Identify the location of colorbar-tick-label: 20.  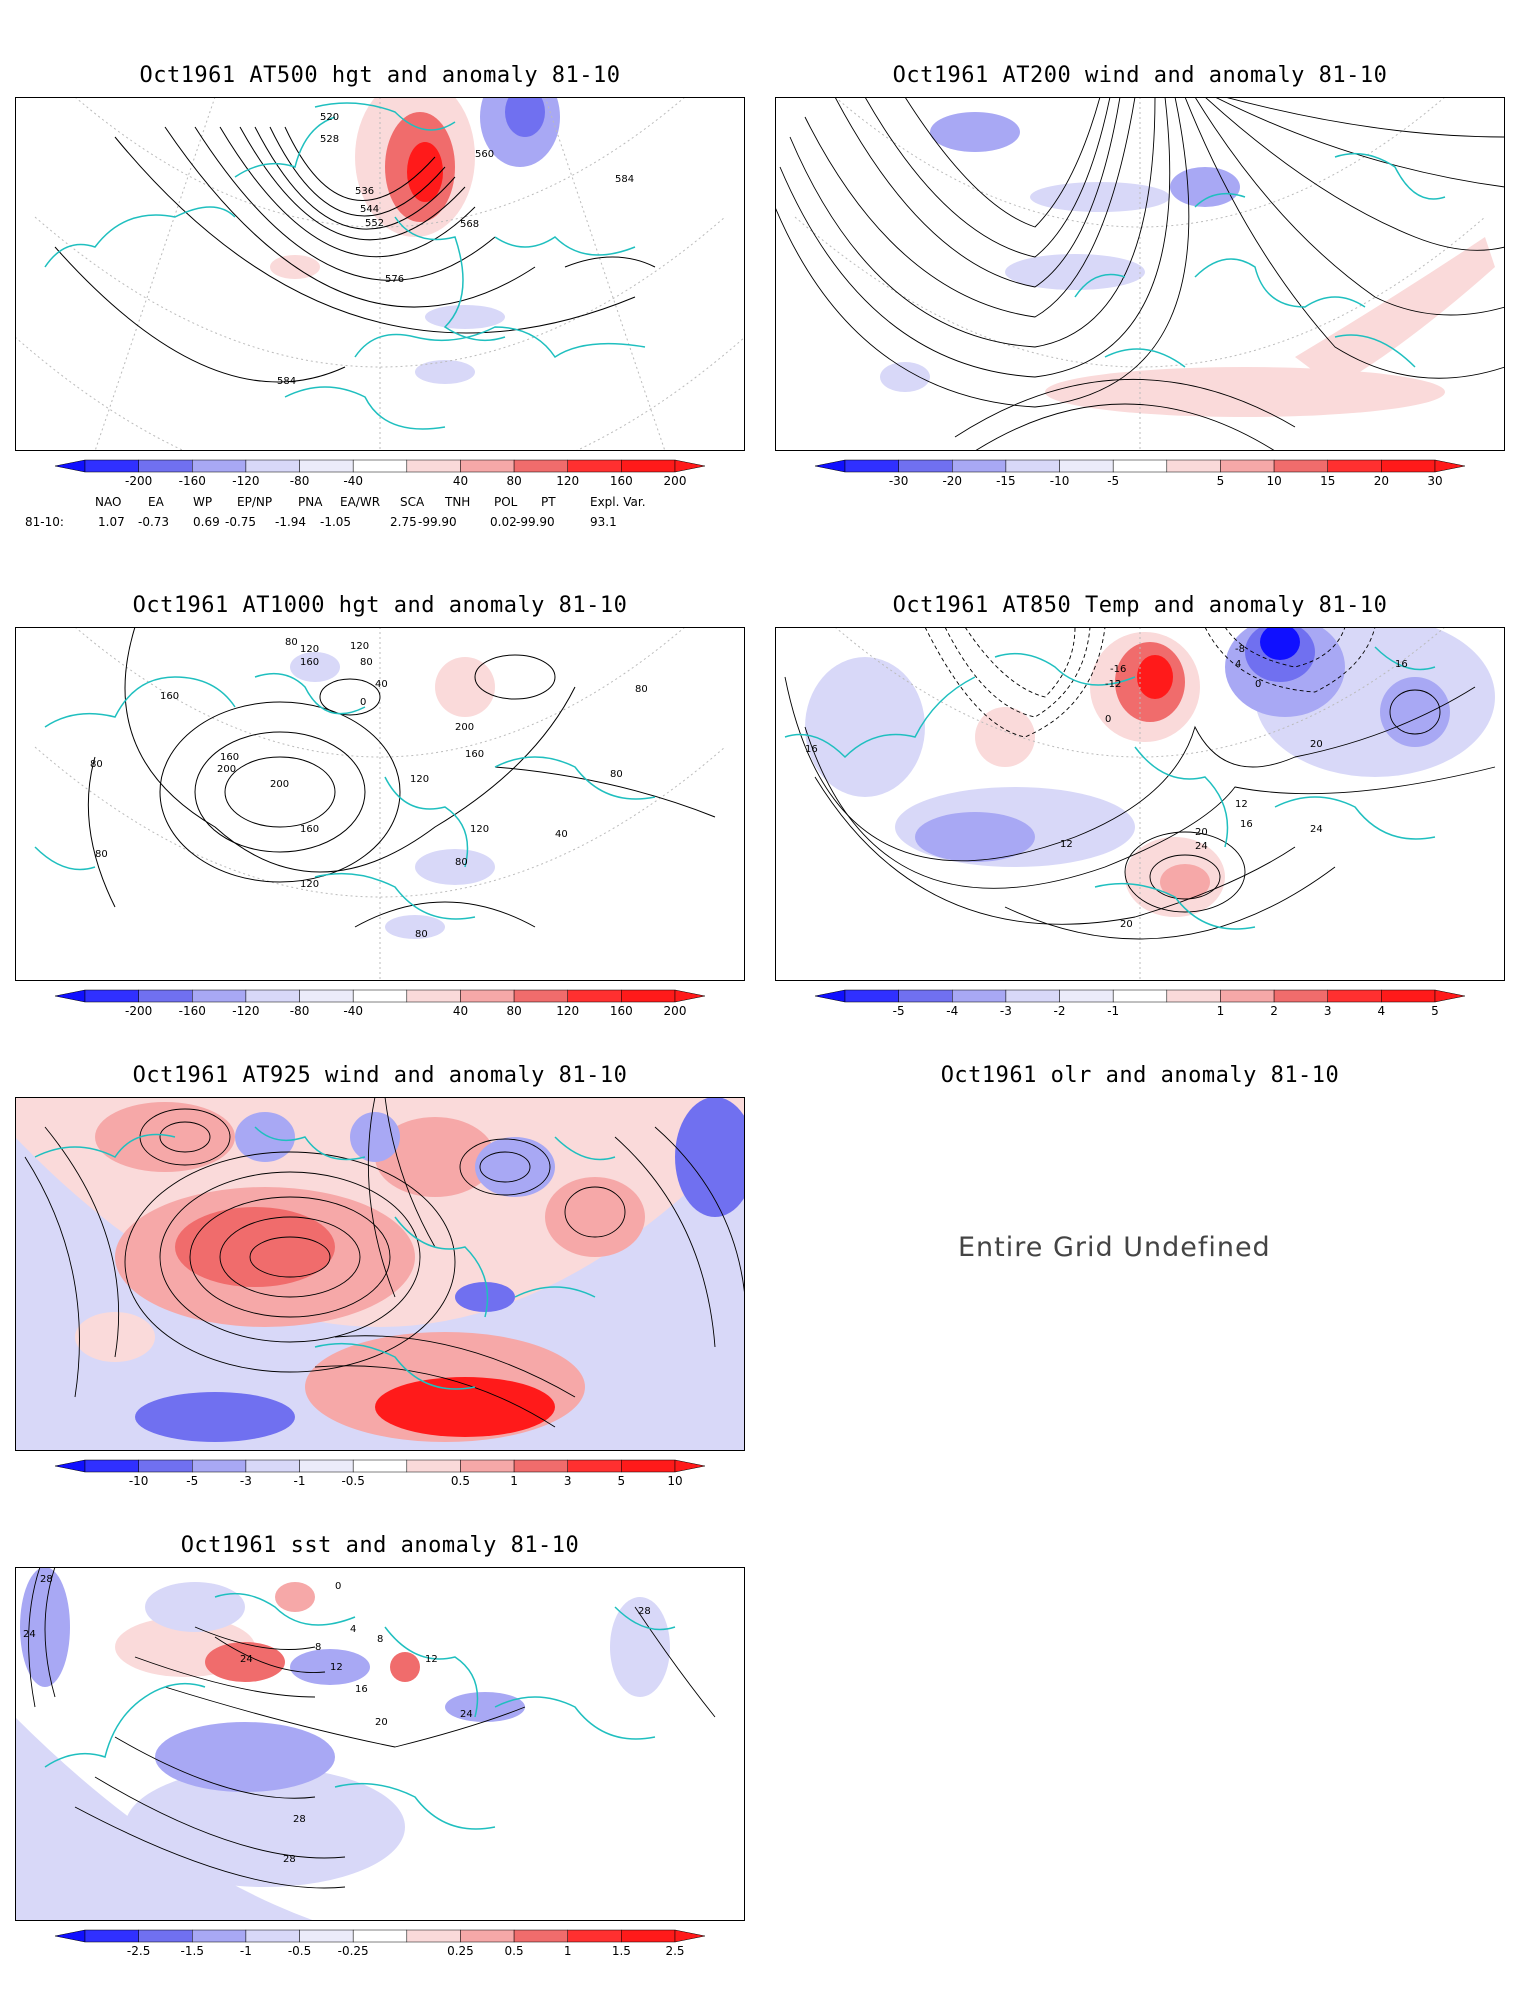
(1381, 480).